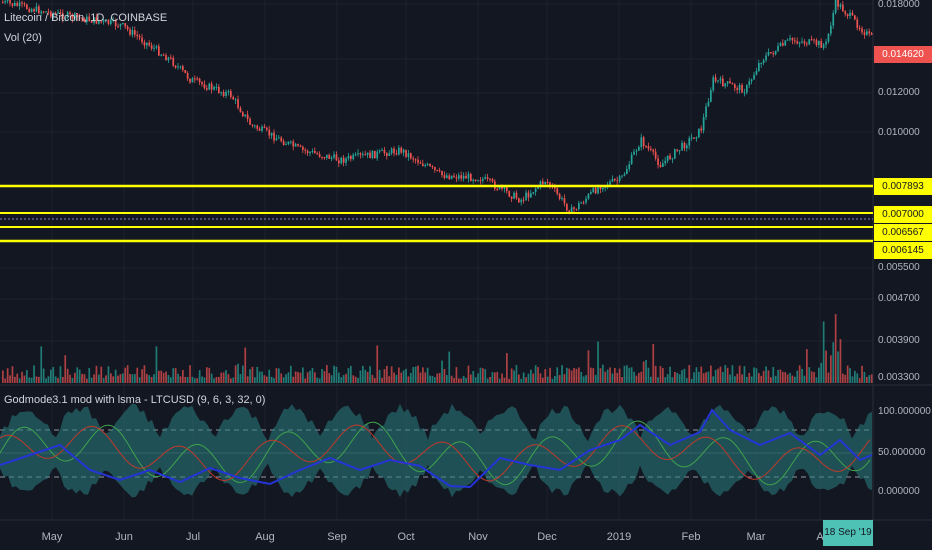  What do you see at coordinates (23, 38) in the screenshot?
I see `volume-label: Vol (20)` at bounding box center [23, 38].